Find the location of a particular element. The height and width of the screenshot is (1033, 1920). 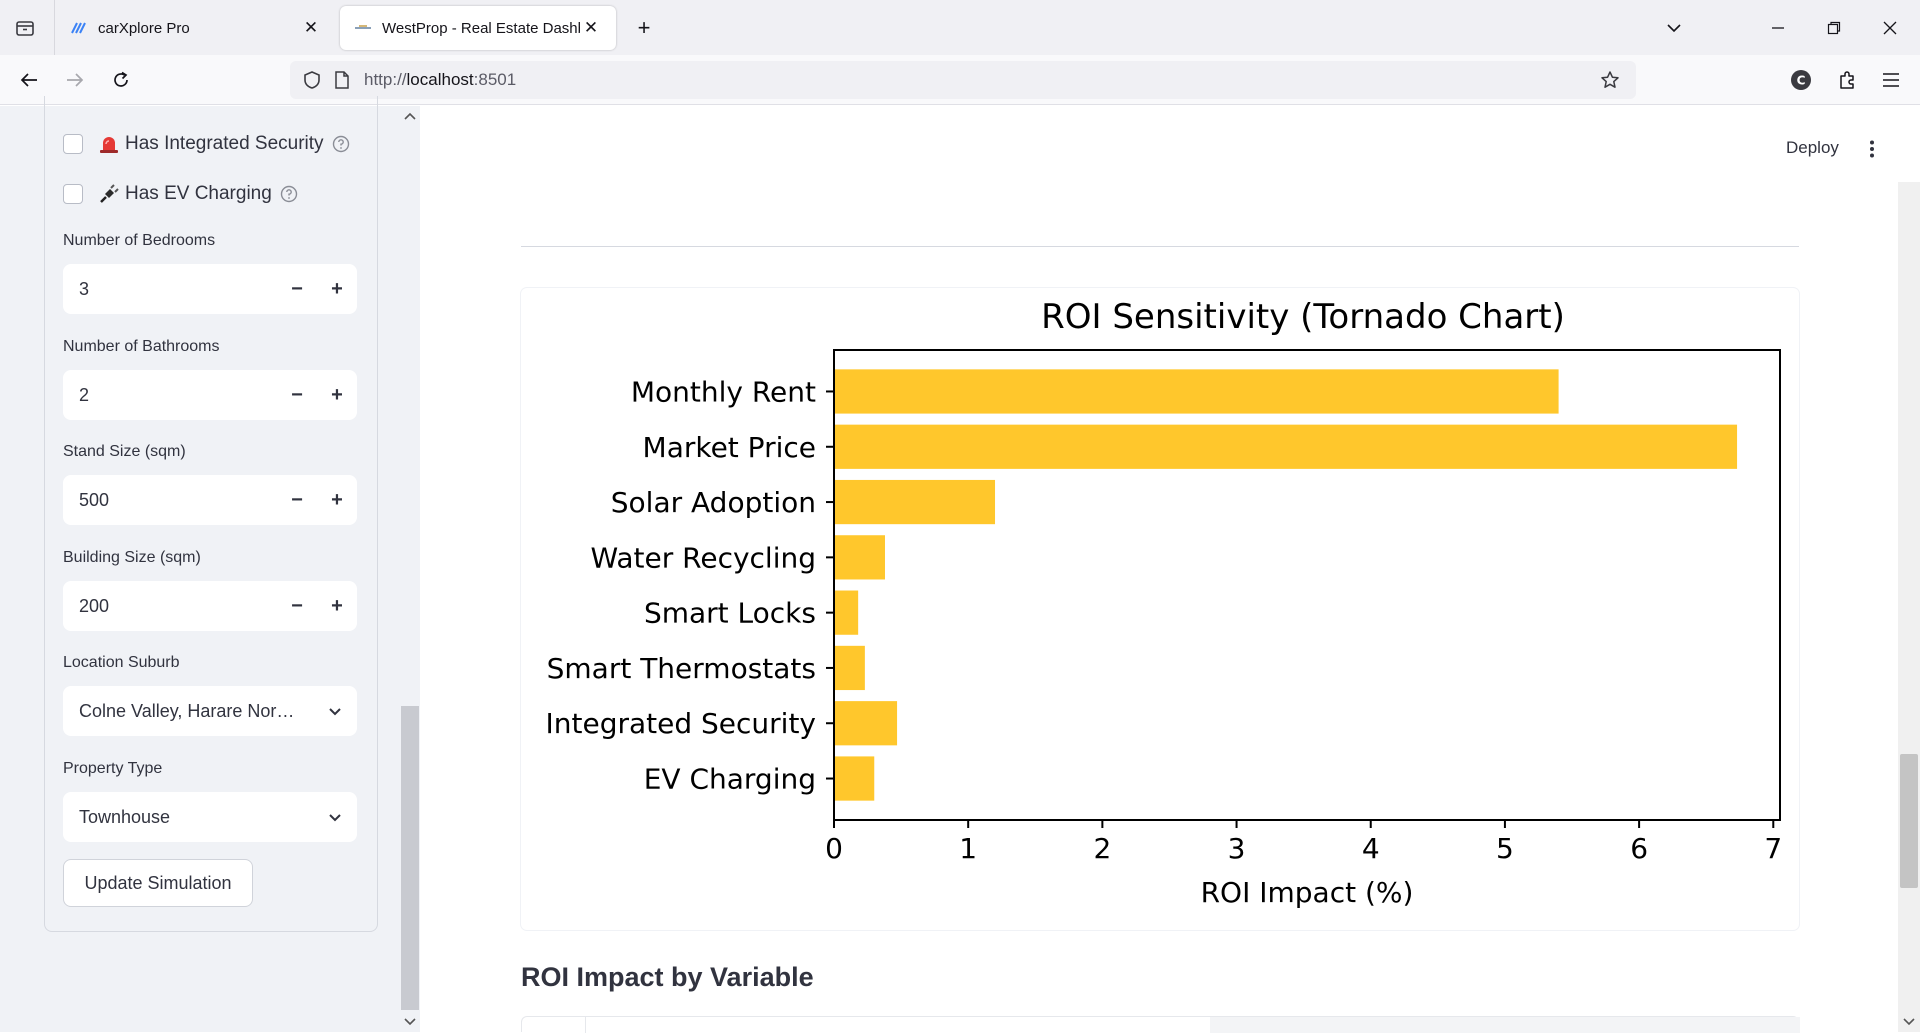

table-header-cell is located at coordinates (1505, 1025).